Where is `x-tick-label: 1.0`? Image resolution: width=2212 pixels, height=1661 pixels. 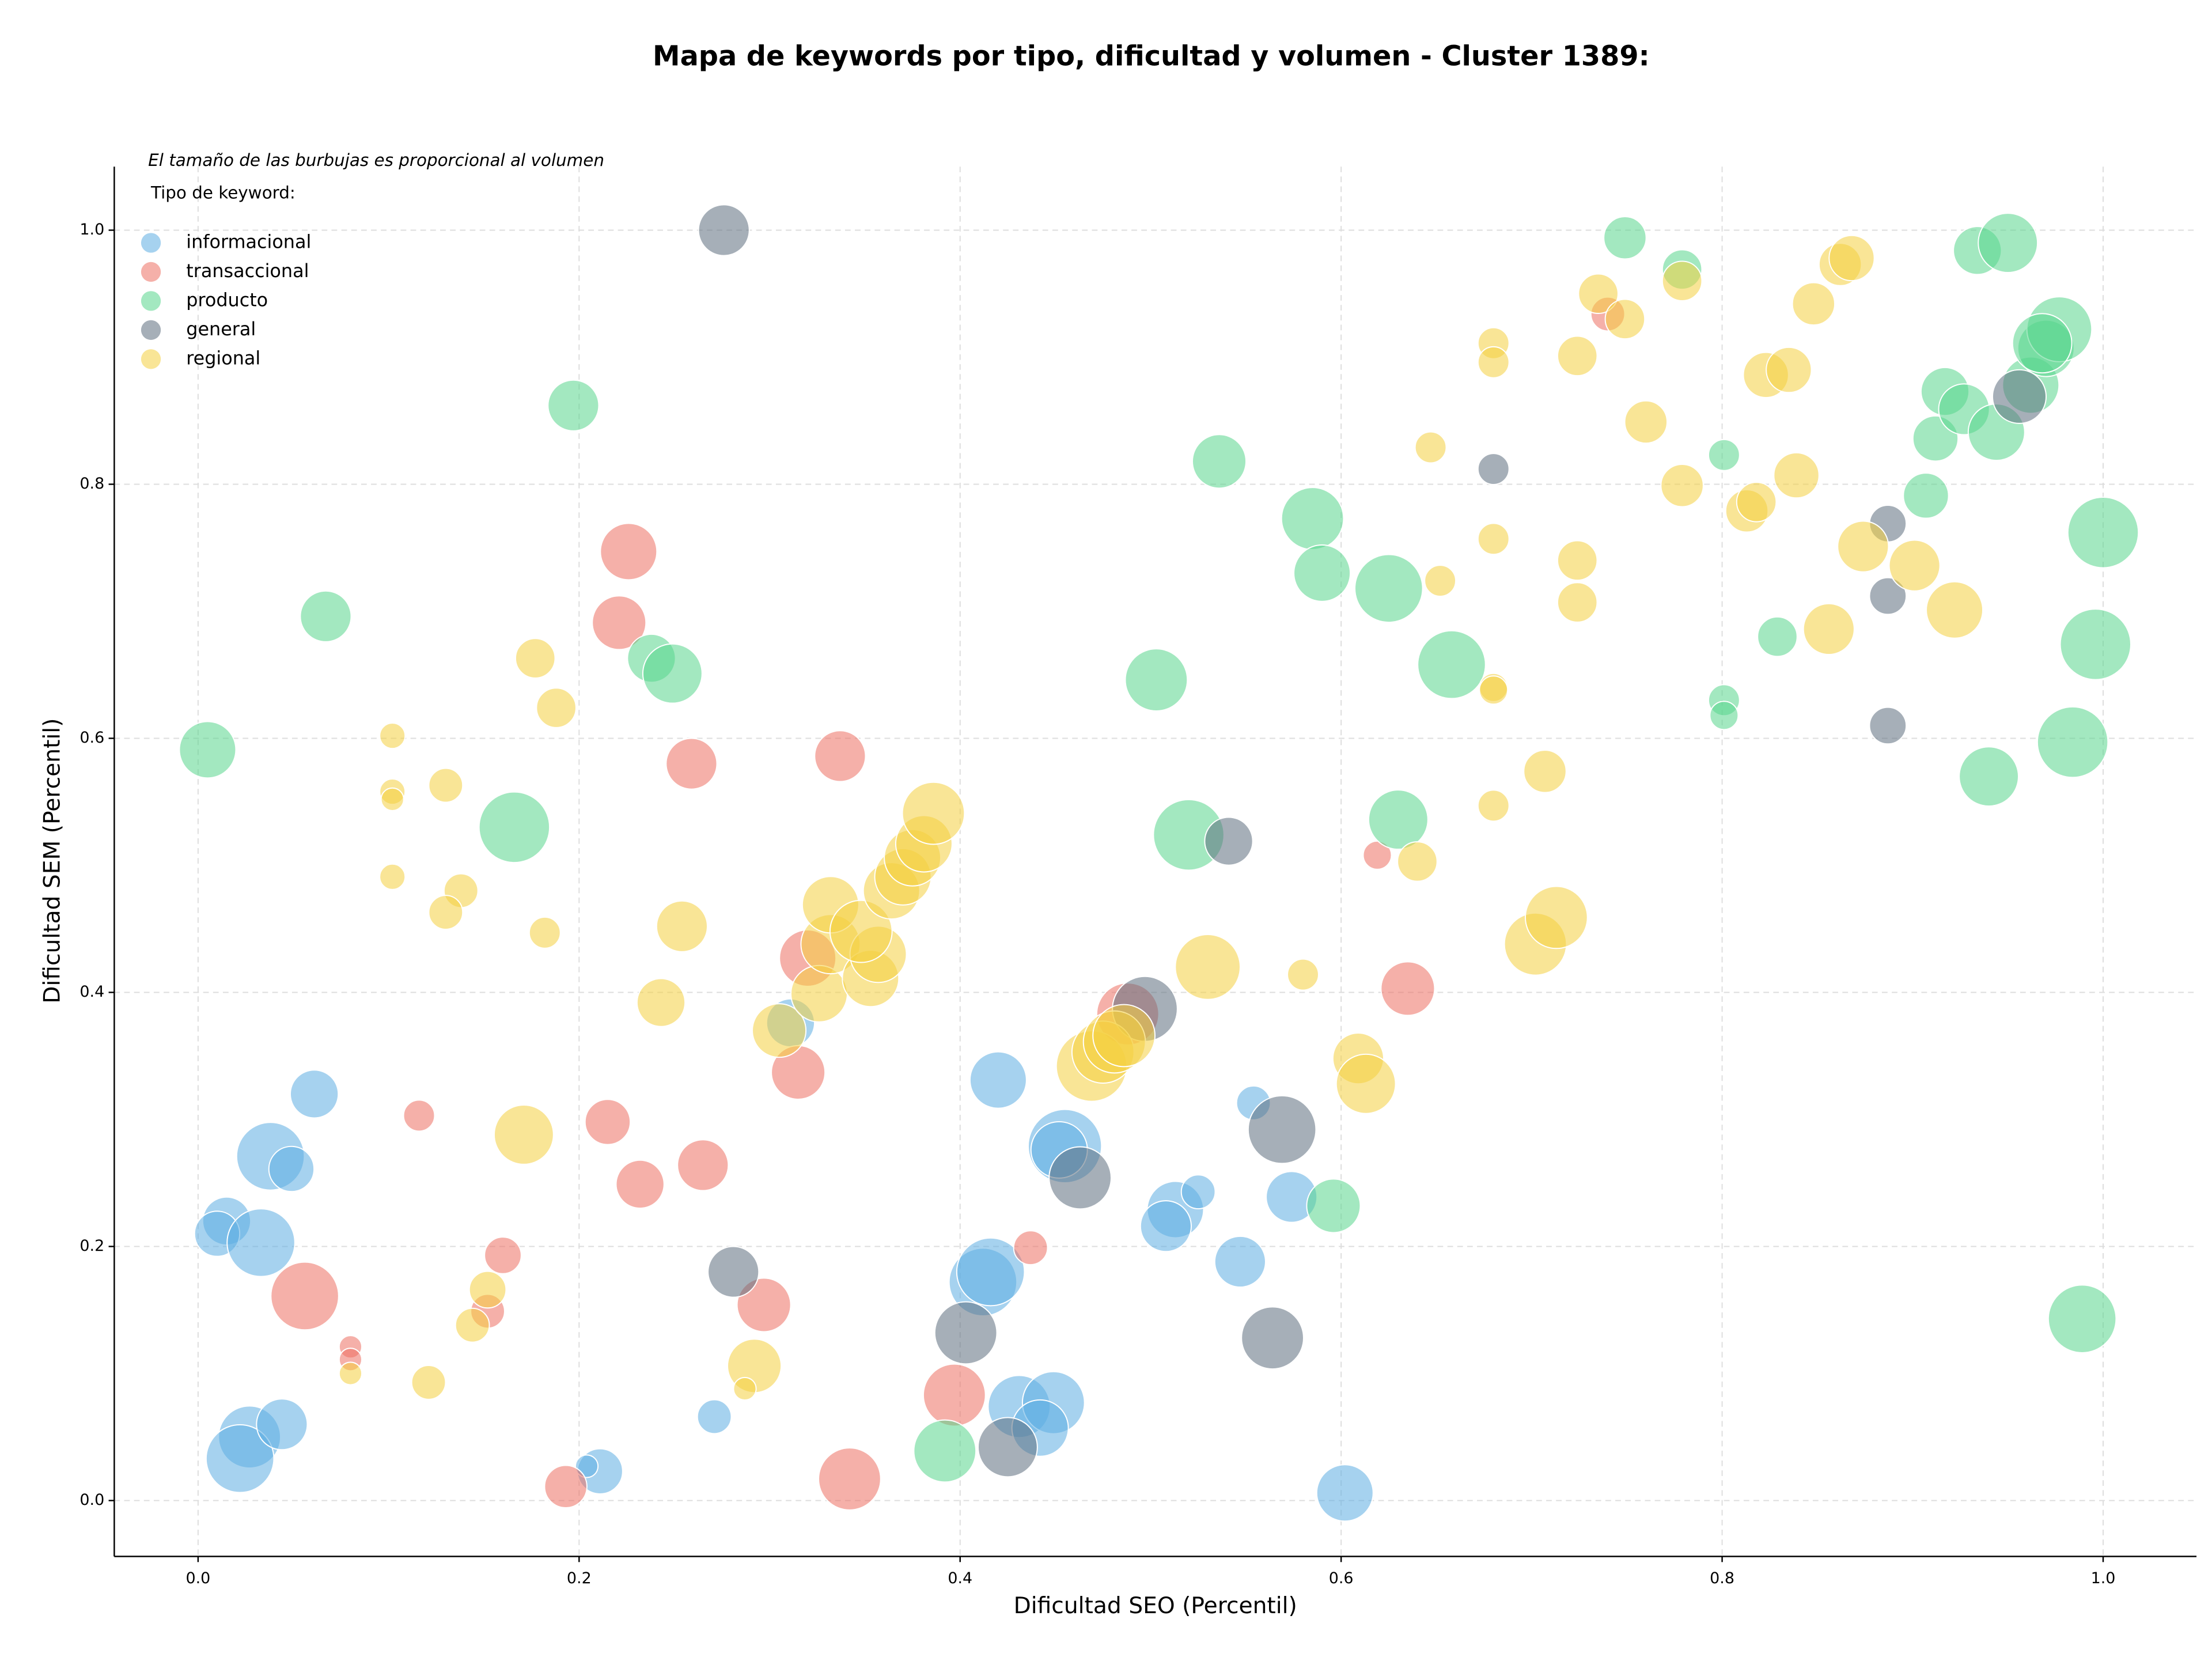 x-tick-label: 1.0 is located at coordinates (2103, 1578).